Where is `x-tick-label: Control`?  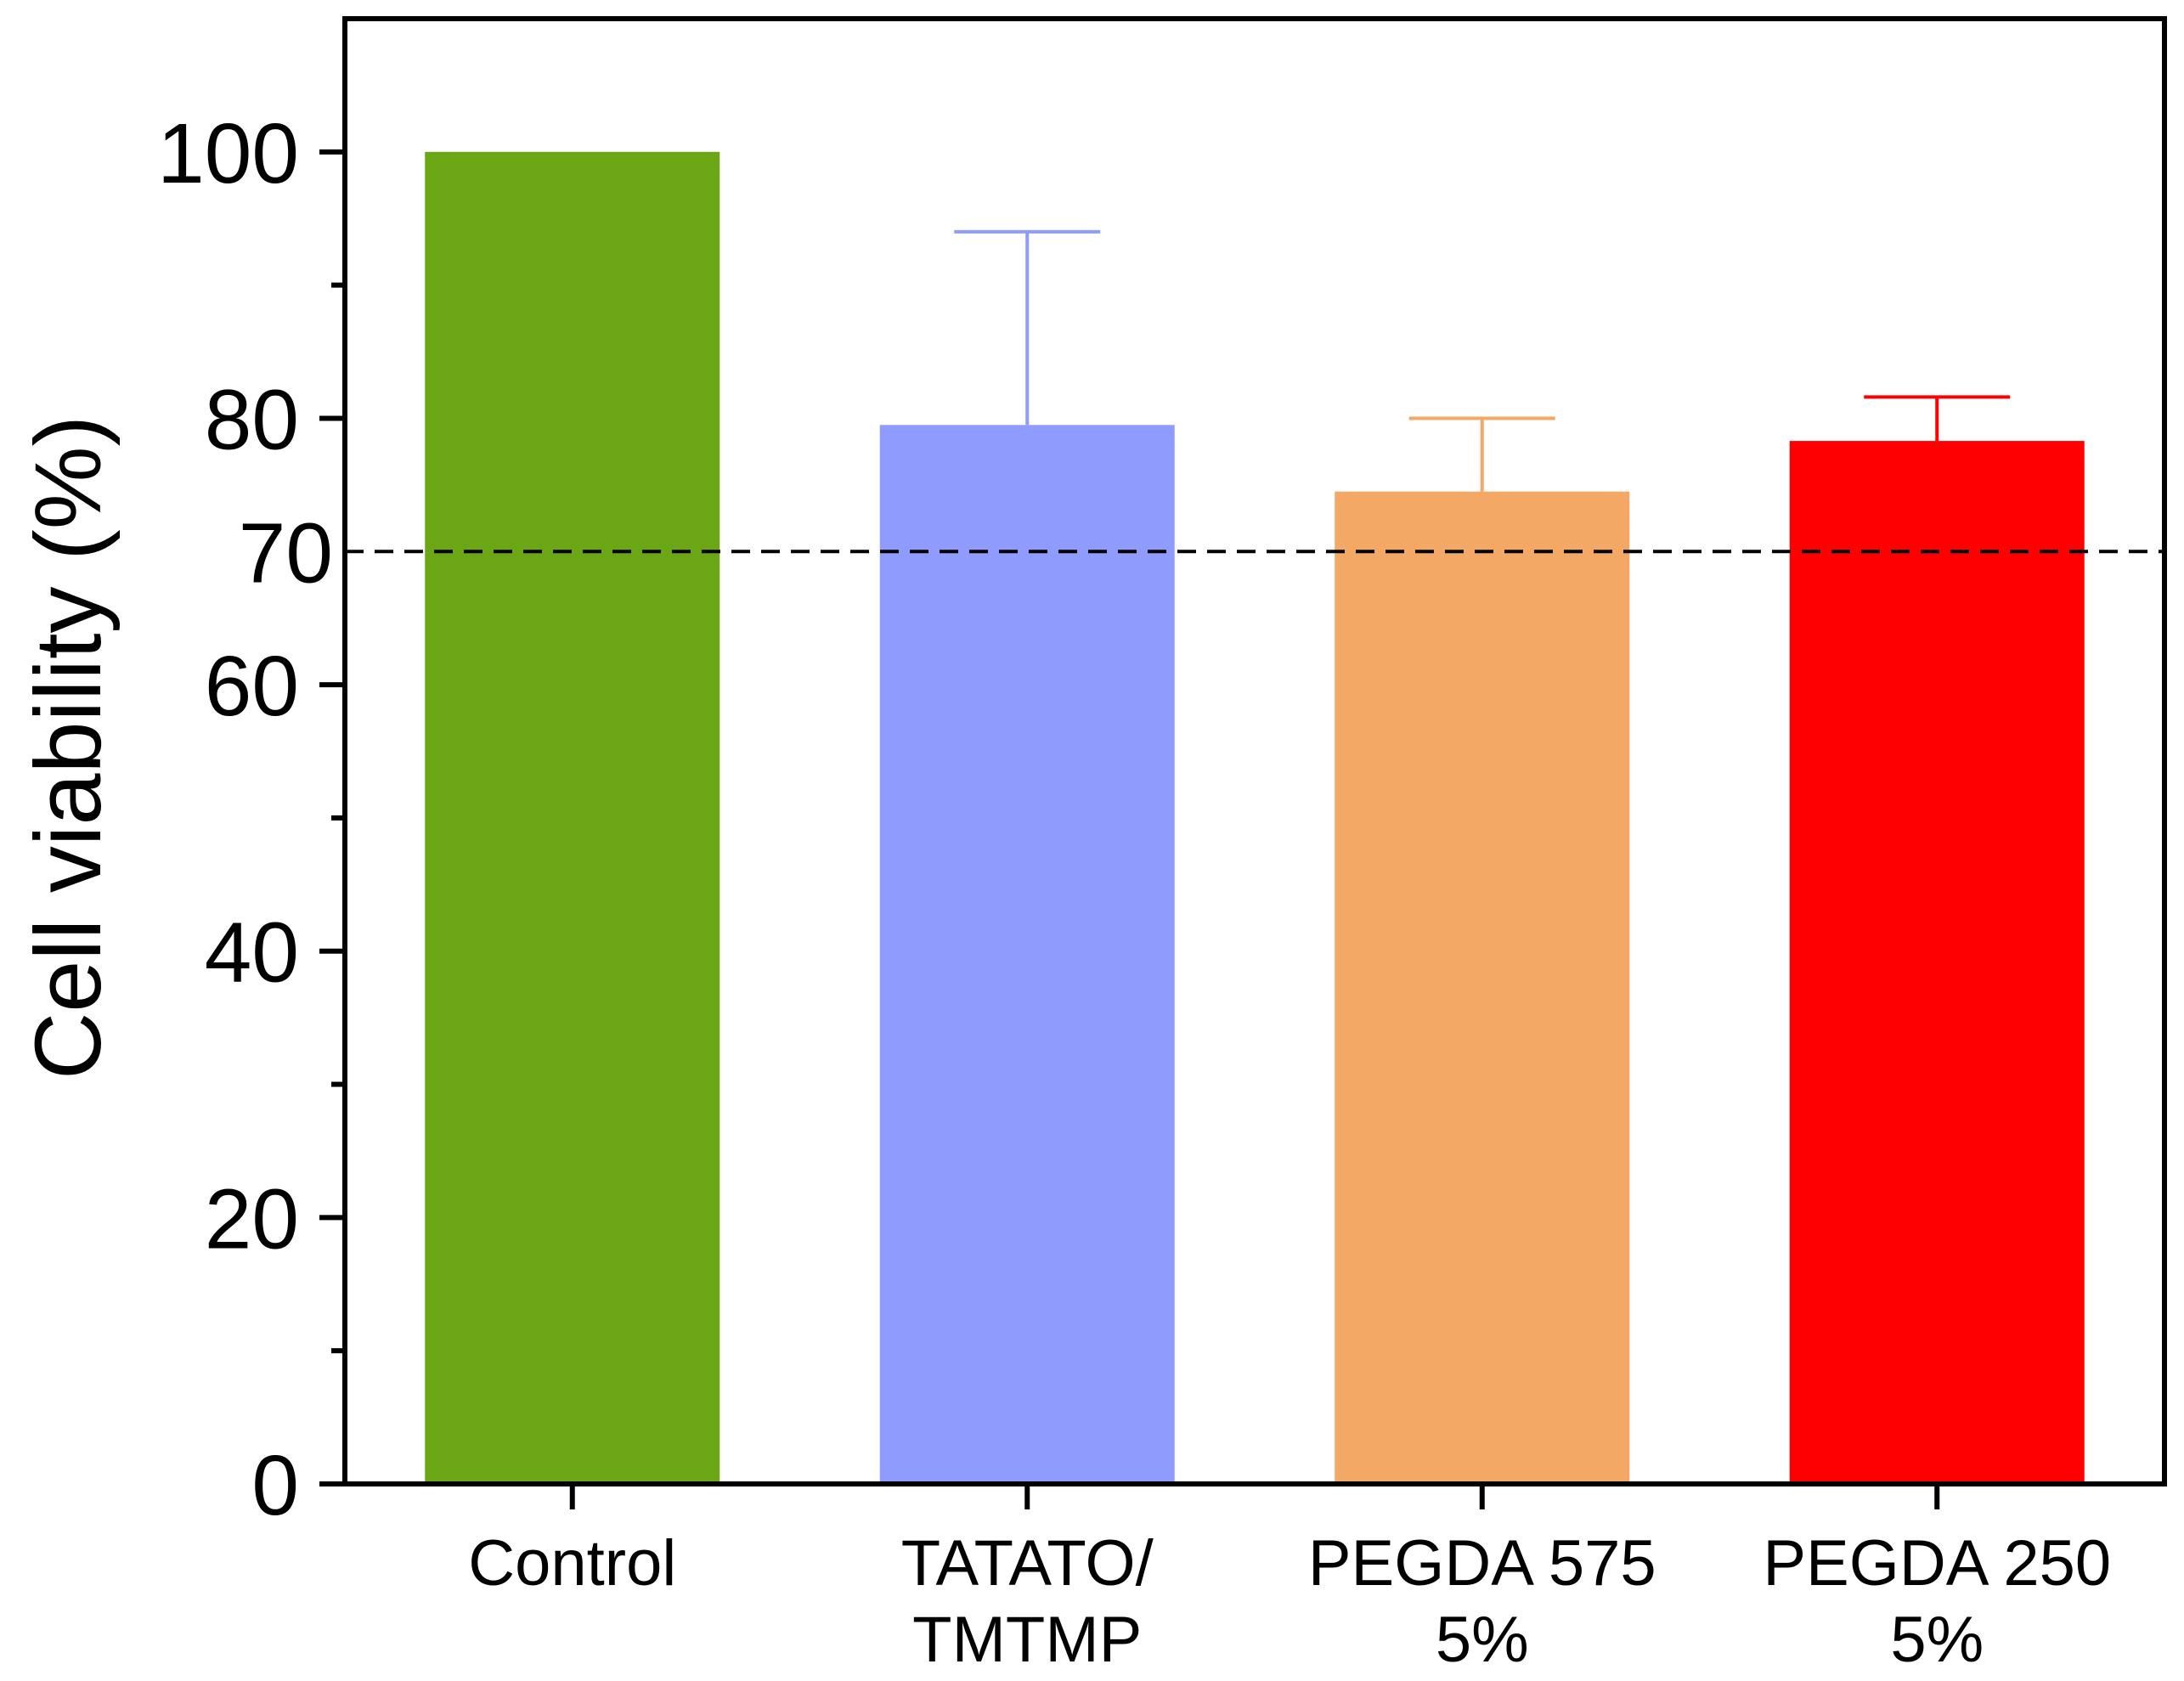 x-tick-label: Control is located at coordinates (572, 1563).